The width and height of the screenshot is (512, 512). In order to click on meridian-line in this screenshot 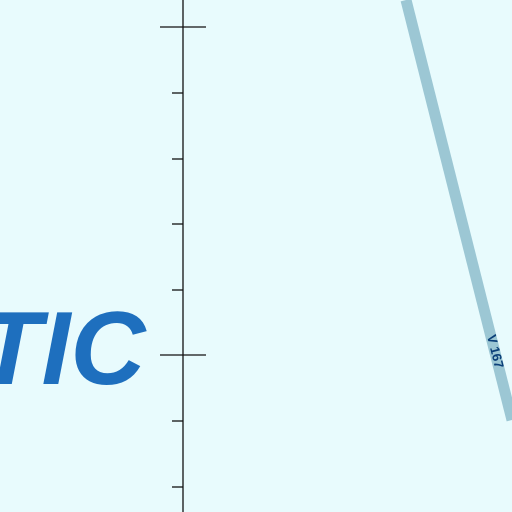, I will do `click(183, 256)`.